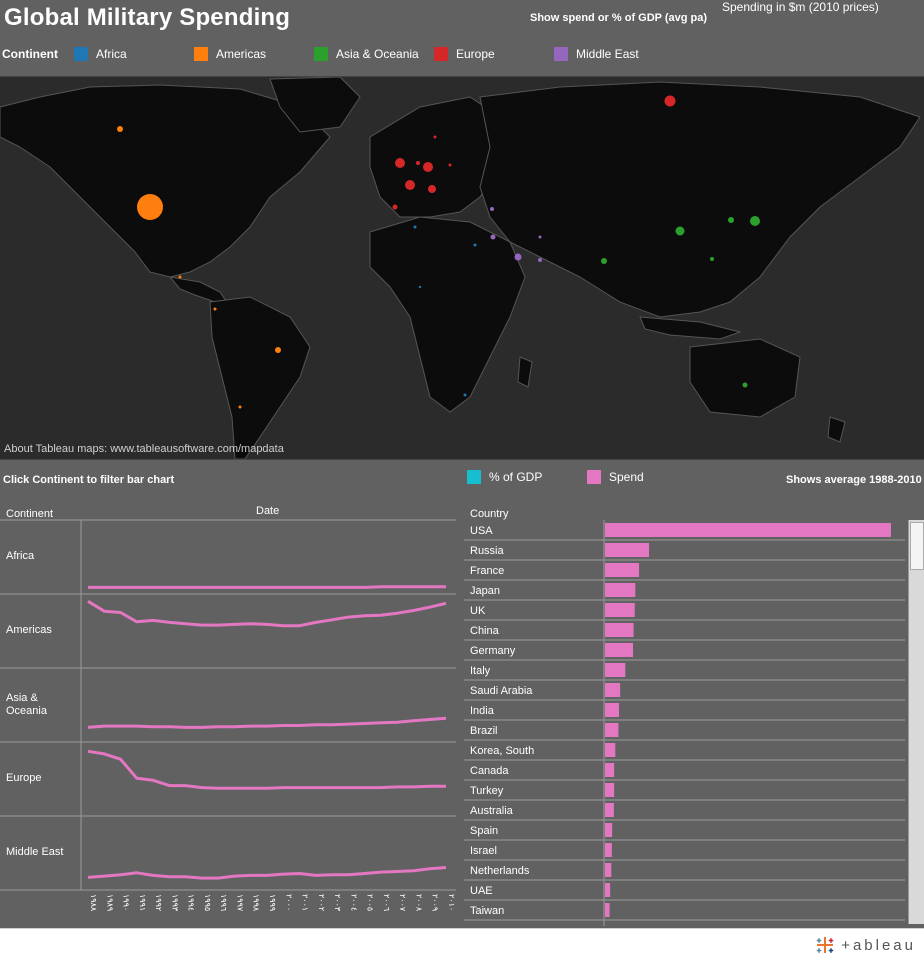  I want to click on continent-row-label: Africa, so click(38, 556).